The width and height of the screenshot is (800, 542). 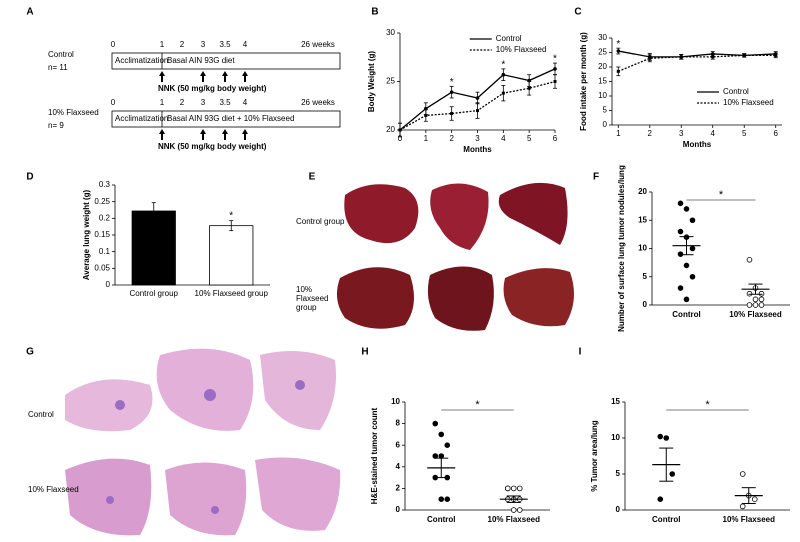 What do you see at coordinates (105, 251) in the screenshot?
I see `y-tick-label: 0.1` at bounding box center [105, 251].